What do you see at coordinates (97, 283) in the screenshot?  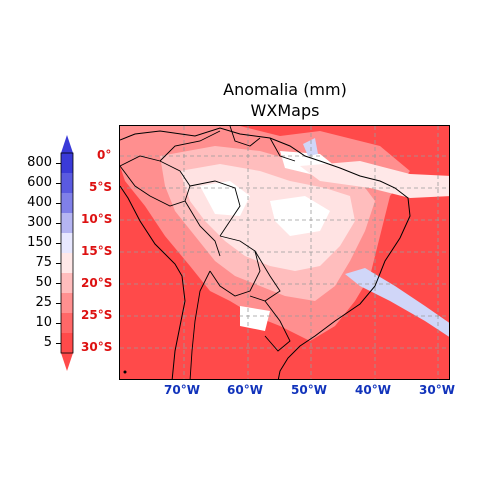 I see `lat-label-20s: 20°S` at bounding box center [97, 283].